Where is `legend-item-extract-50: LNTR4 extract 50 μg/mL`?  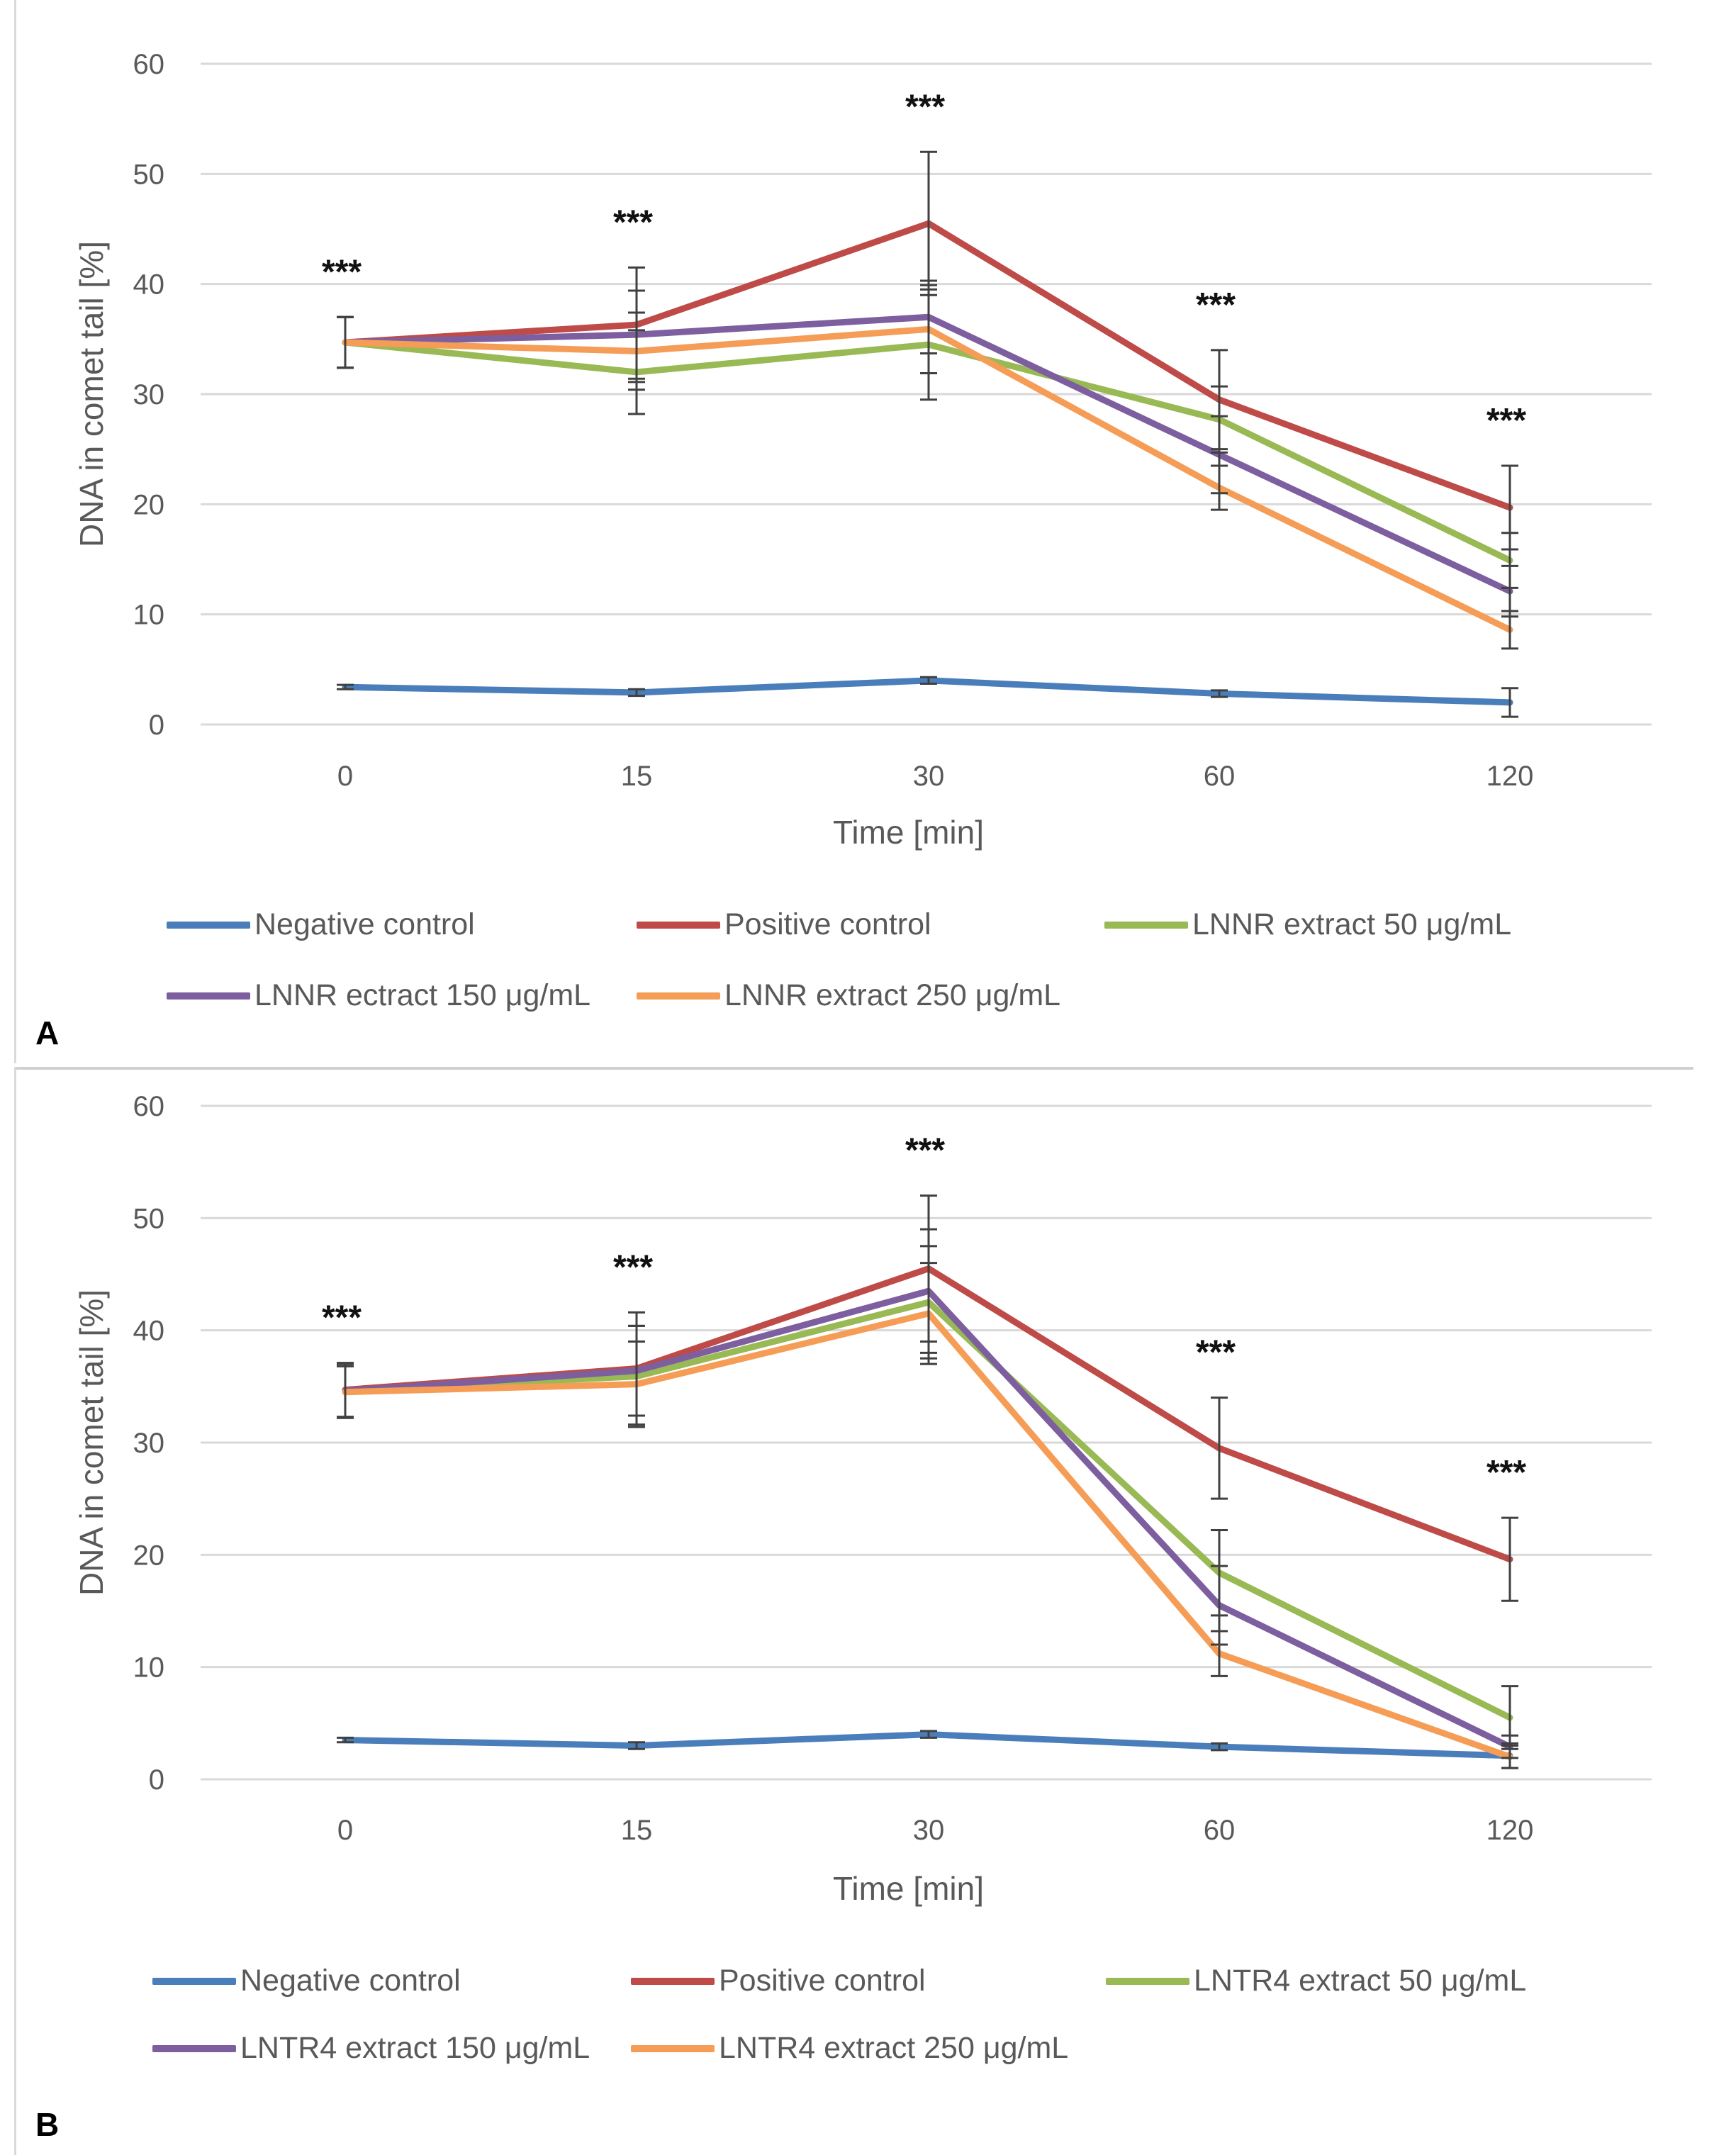 legend-item-extract-50: LNTR4 extract 50 μg/mL is located at coordinates (1316, 1981).